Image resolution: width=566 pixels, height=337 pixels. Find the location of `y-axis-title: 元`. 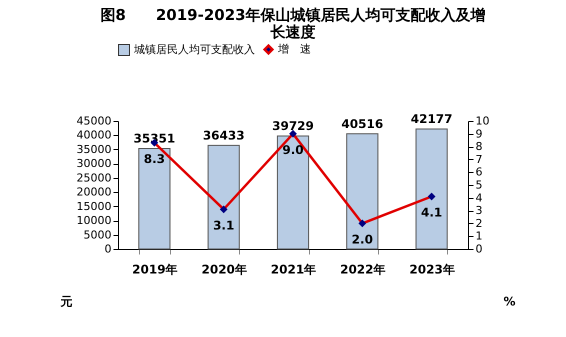

y-axis-title: 元 is located at coordinates (66, 301).